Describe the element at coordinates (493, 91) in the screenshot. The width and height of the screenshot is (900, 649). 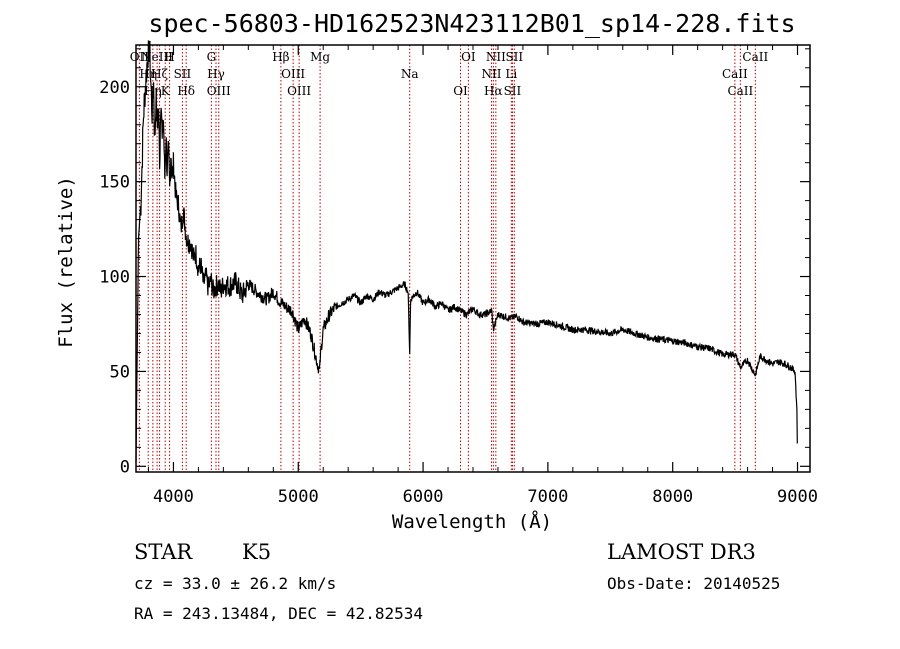
I see `line-marker-label: Hα` at that location.